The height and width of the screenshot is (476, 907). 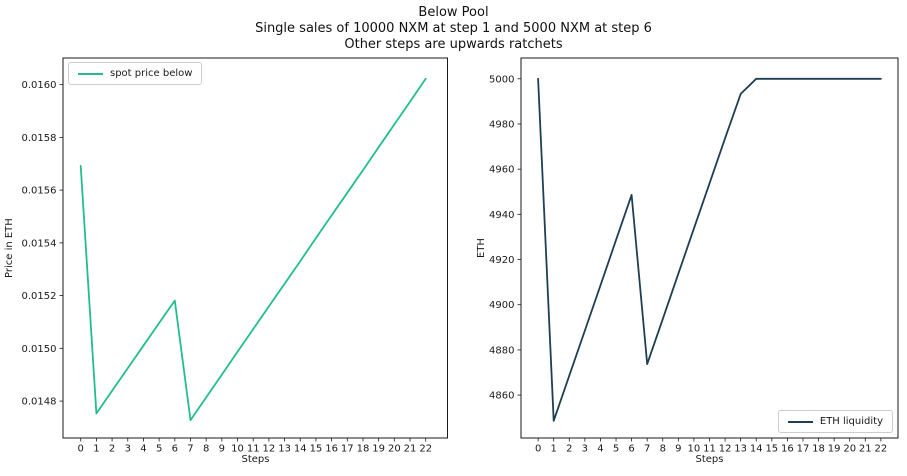 What do you see at coordinates (39, 191) in the screenshot?
I see `y-tick-label: 0.0156` at bounding box center [39, 191].